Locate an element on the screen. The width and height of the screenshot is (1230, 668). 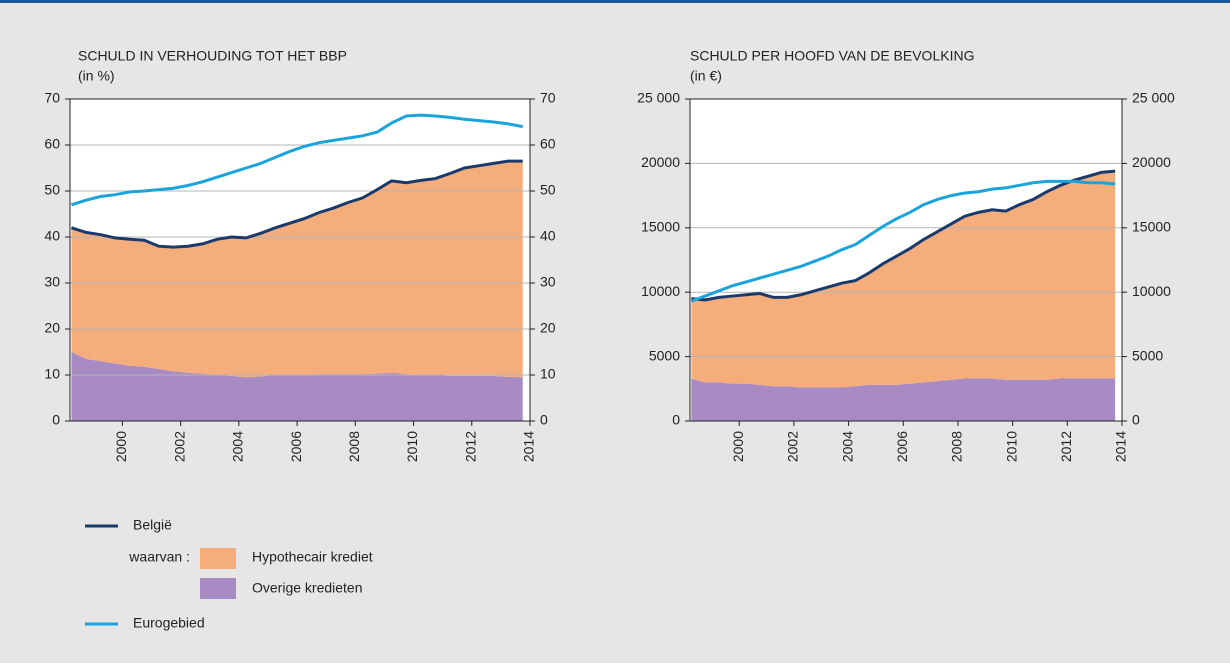
chart-title: SCHULD PER HOOFD VAN DE BEVOLKING is located at coordinates (832, 56).